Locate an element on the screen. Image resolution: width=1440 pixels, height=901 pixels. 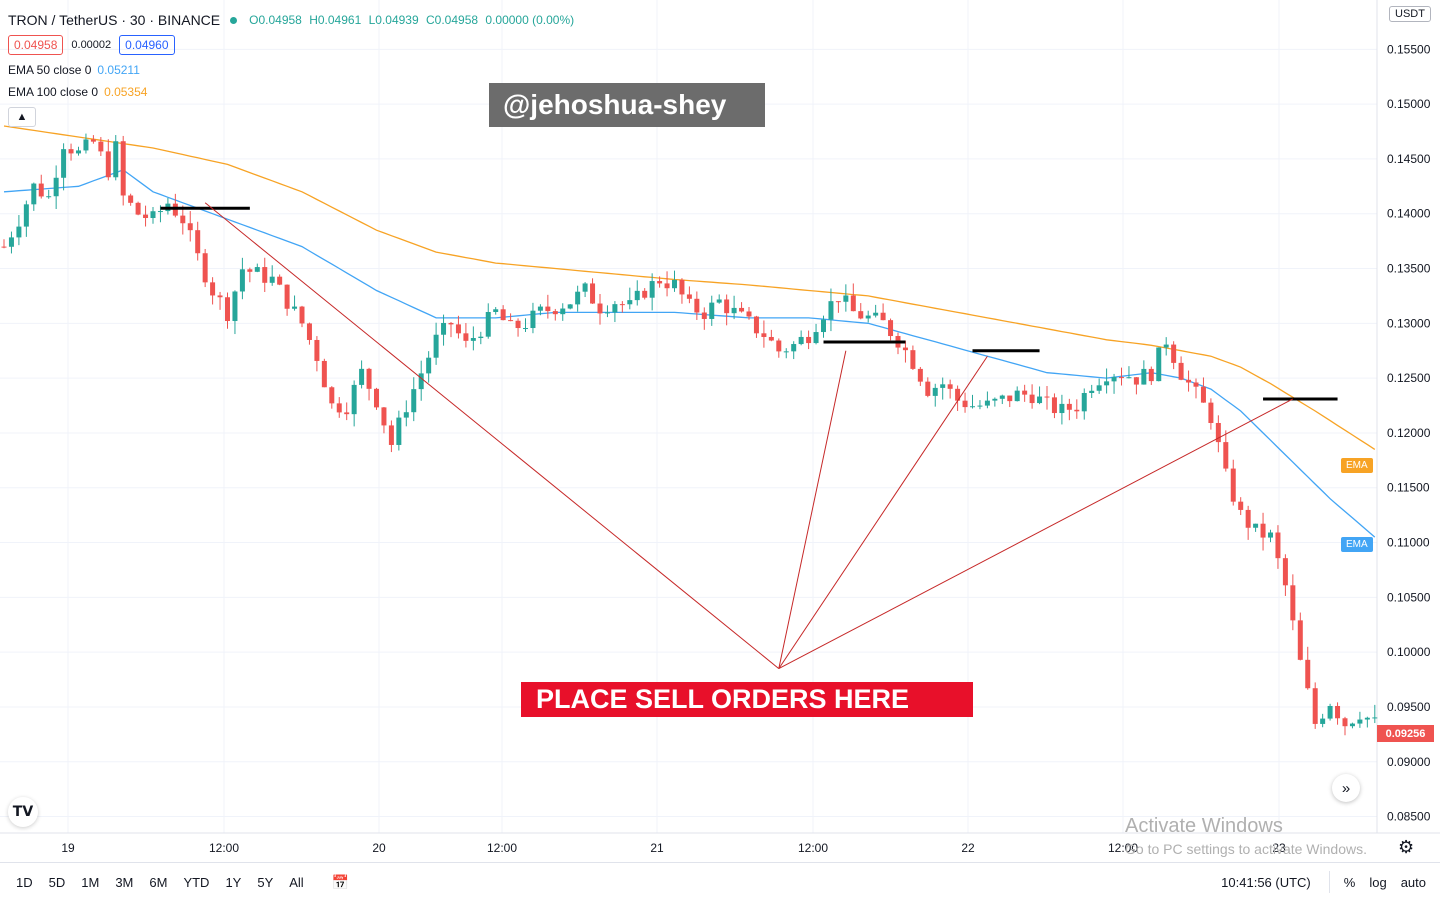
range-5d: 5D is located at coordinates (57, 882).